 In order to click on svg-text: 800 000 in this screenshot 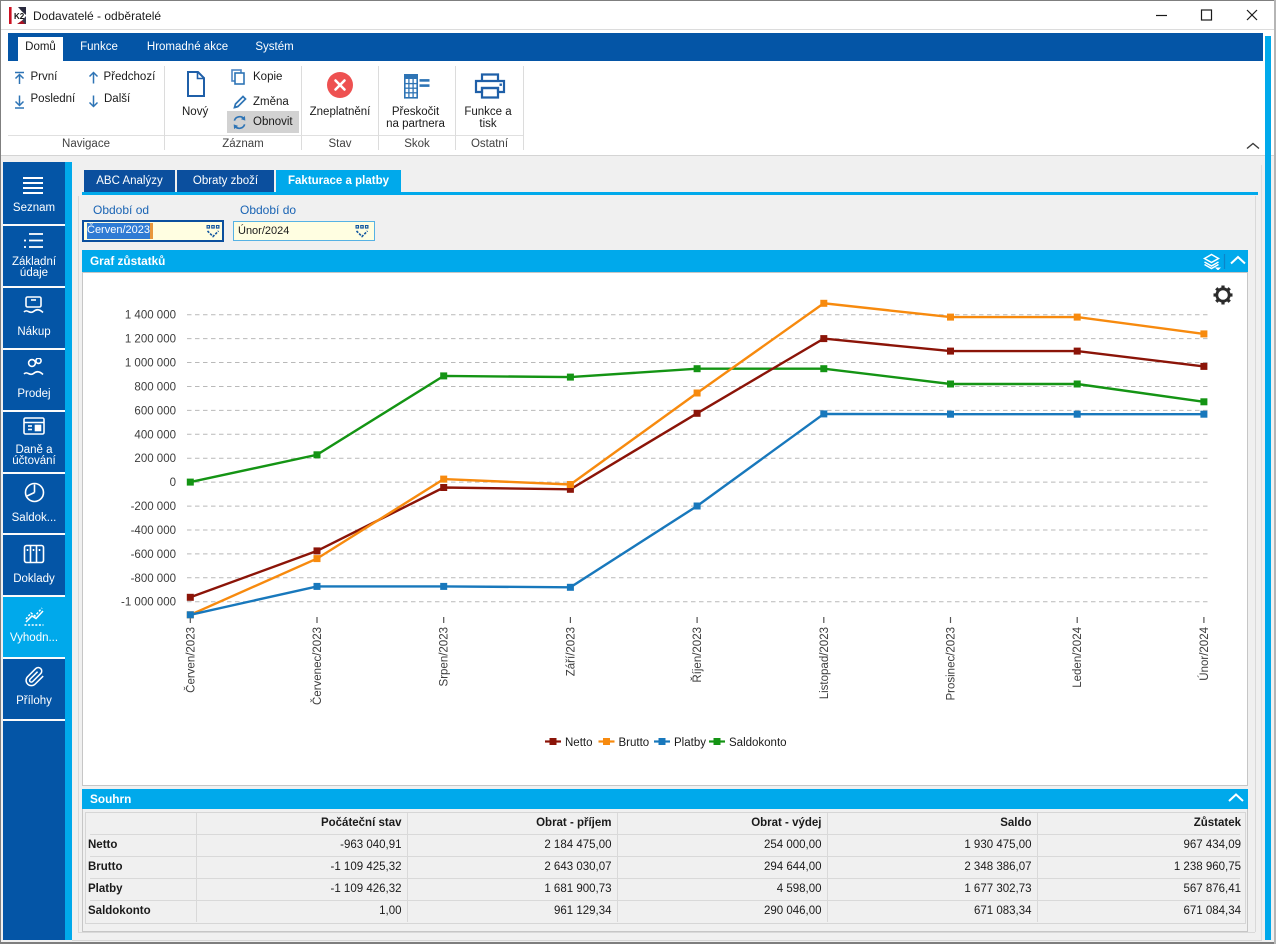, I will do `click(155, 388)`.